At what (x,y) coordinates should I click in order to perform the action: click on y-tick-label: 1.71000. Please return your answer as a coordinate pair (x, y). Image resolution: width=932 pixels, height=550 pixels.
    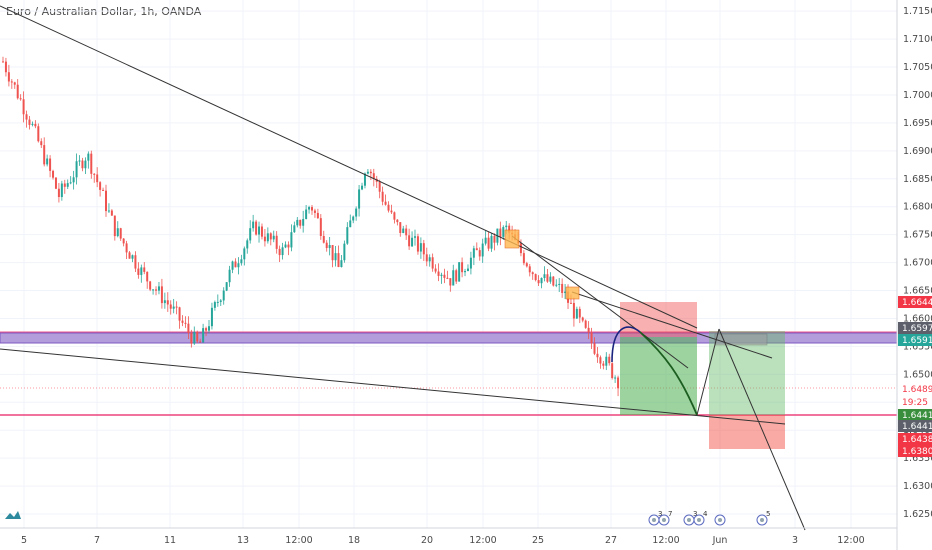
    Looking at the image, I should click on (917, 39).